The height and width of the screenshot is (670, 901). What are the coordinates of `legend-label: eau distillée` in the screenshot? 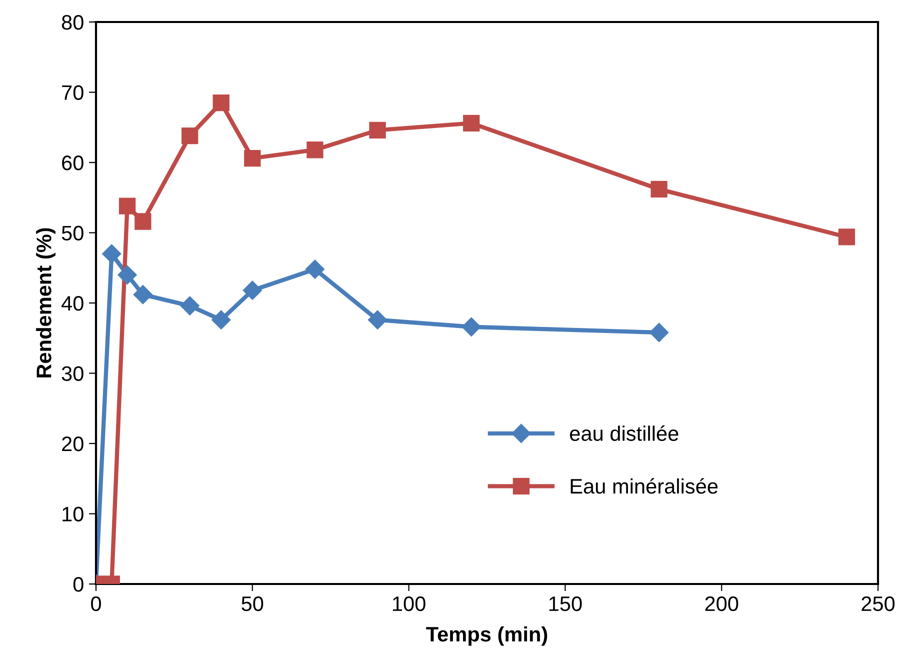 It's located at (624, 433).